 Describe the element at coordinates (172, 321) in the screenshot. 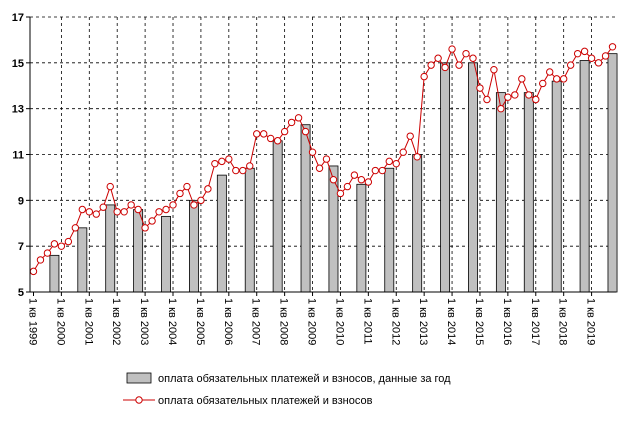

I see `x-tick-label: 1 кв 2004` at that location.